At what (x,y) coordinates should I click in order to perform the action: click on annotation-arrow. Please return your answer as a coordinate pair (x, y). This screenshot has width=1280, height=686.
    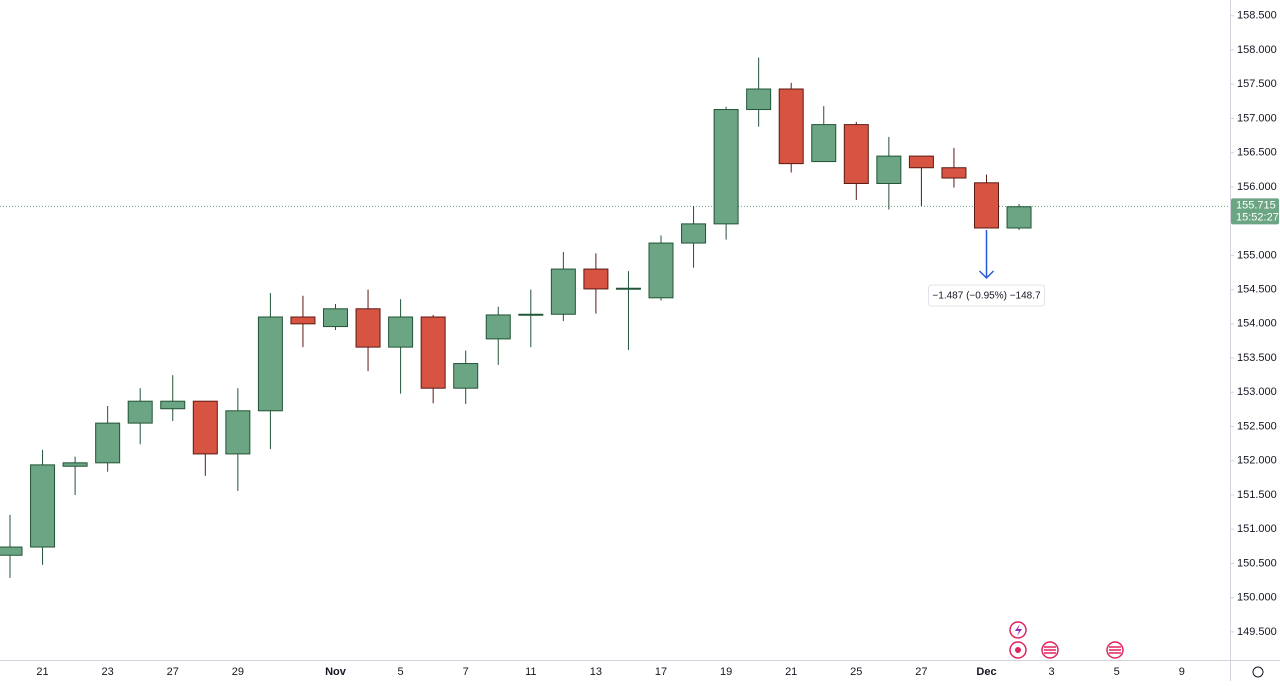
    Looking at the image, I should click on (986, 254).